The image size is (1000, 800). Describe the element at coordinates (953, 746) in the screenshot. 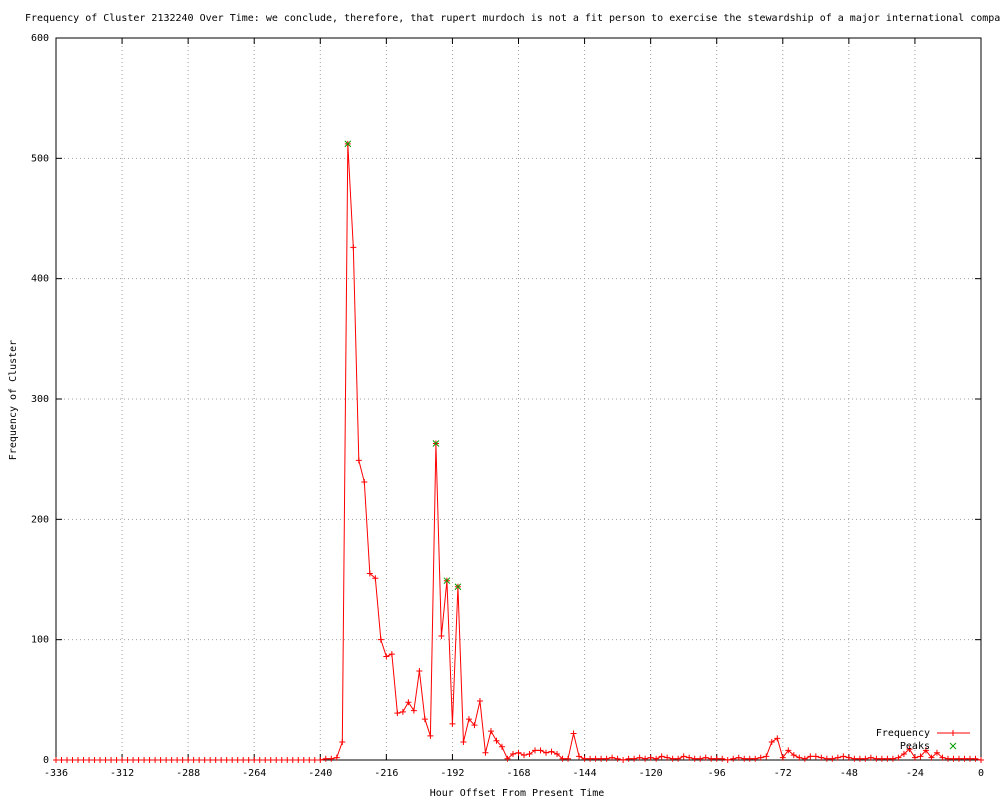

I see `legend-marker` at that location.